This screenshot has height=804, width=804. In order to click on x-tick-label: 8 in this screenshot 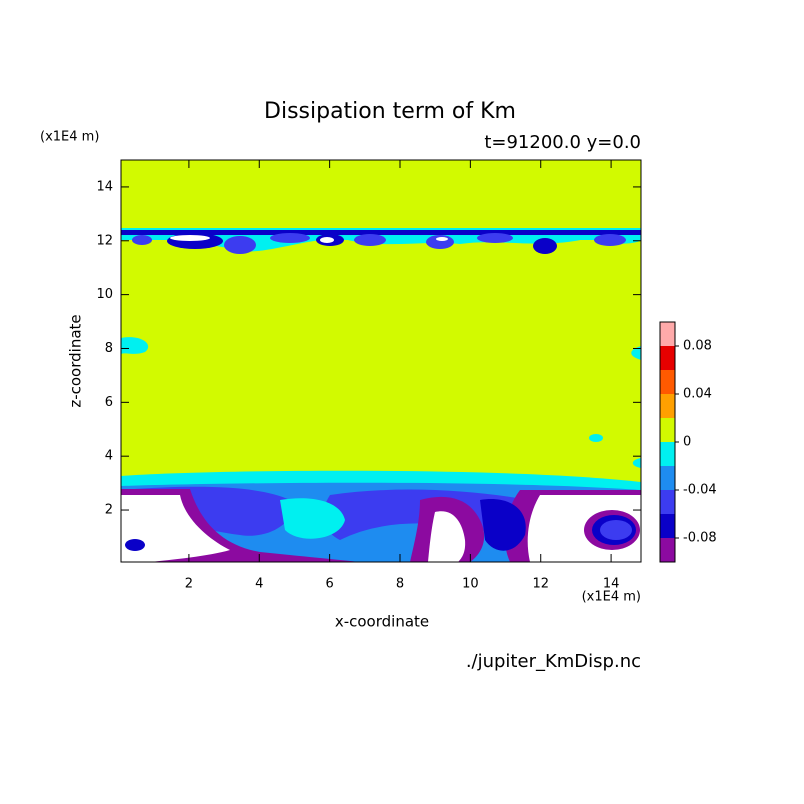, I will do `click(400, 584)`.